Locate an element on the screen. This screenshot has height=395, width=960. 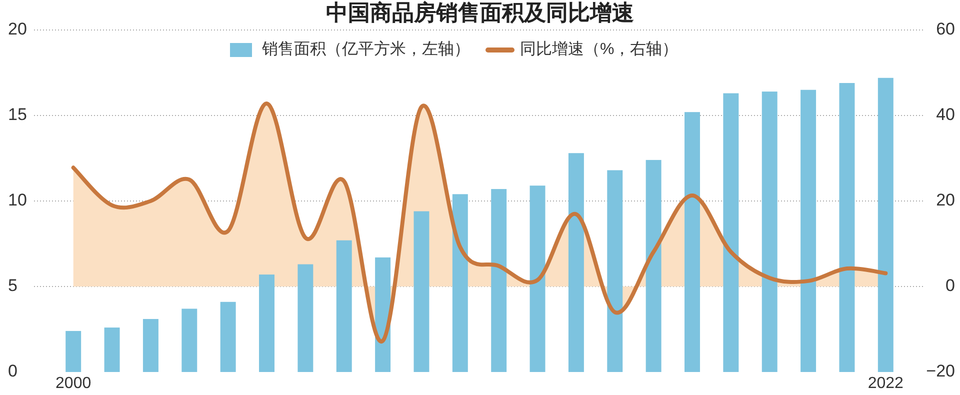
y-tick-label: 5 is located at coordinates (13, 285).